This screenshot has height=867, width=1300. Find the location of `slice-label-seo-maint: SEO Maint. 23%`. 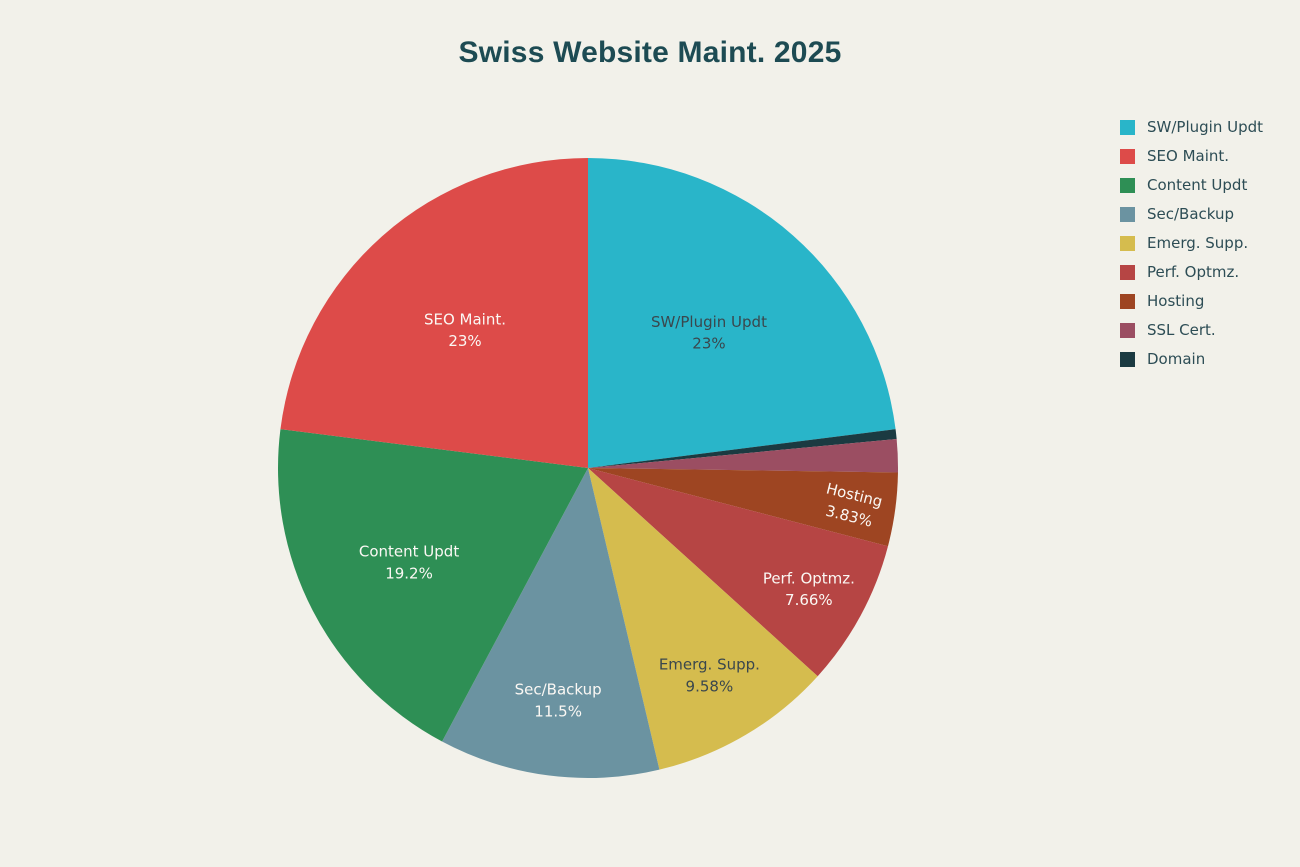

slice-label-seo-maint: SEO Maint. 23% is located at coordinates (465, 330).